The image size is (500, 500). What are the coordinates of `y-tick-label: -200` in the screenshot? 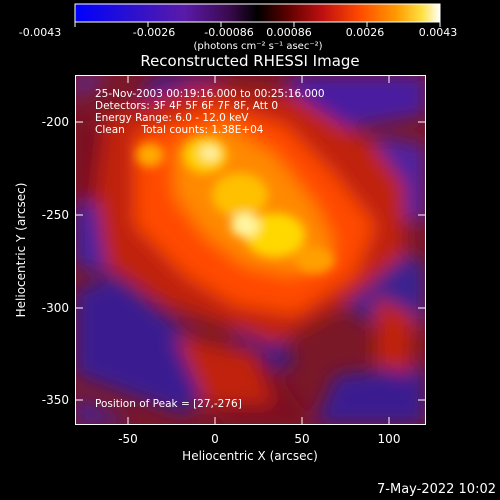 It's located at (55, 122).